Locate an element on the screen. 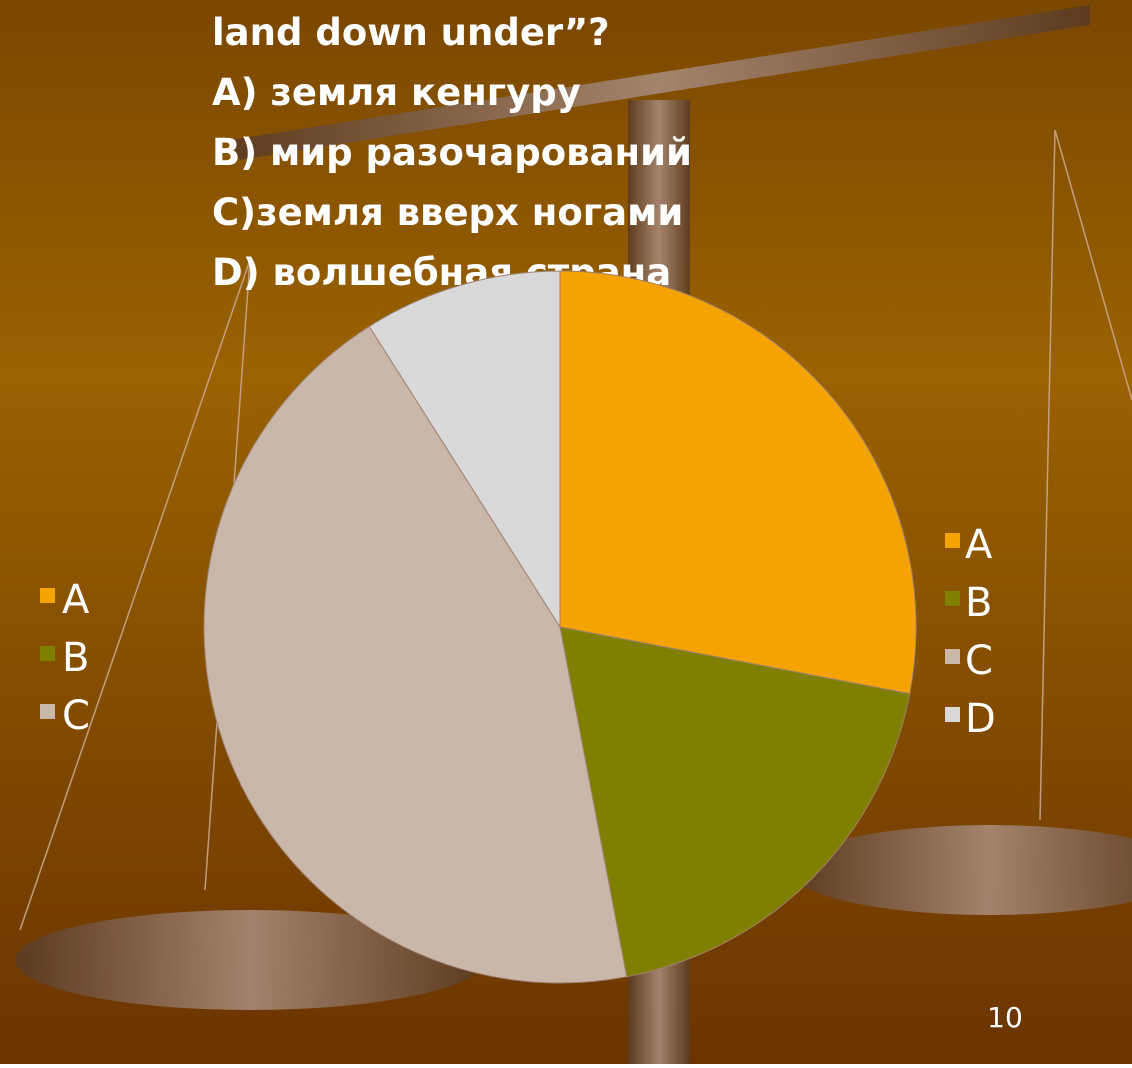 The image size is (1132, 1068). left-legend: ABC is located at coordinates (65, 658).